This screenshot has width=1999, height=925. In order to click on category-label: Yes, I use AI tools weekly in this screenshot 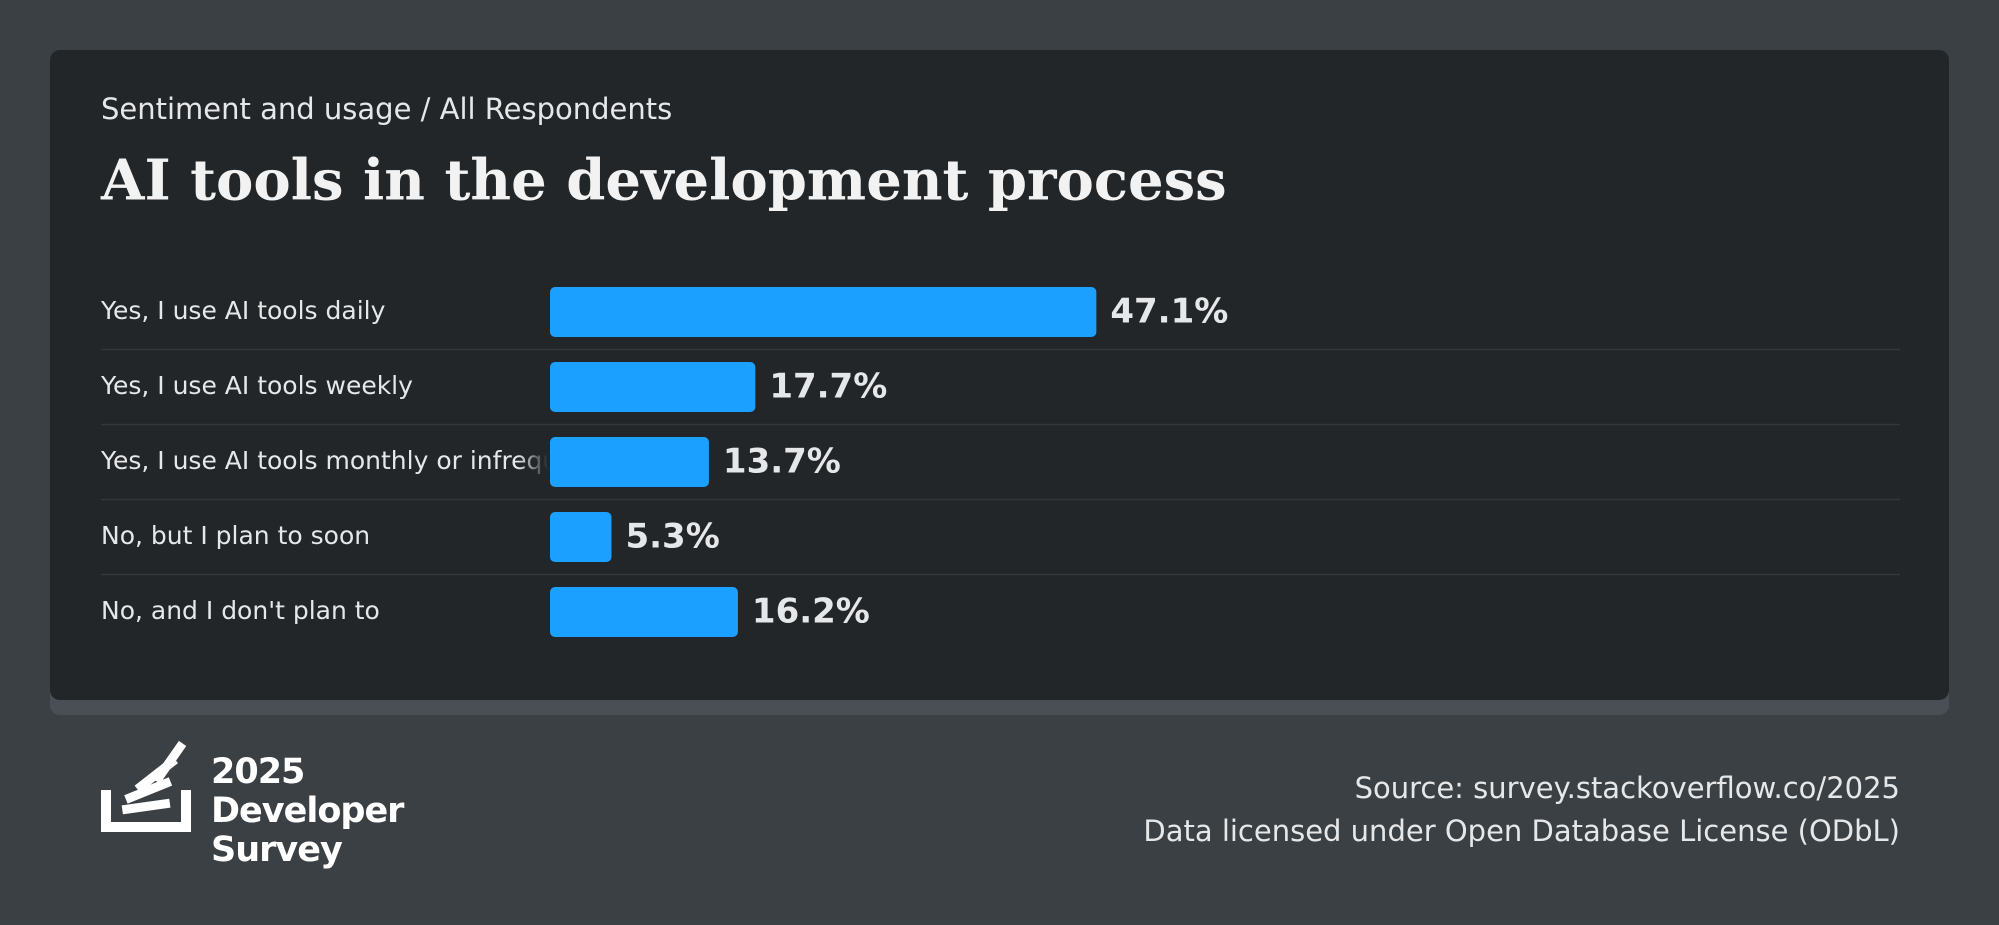, I will do `click(256, 385)`.